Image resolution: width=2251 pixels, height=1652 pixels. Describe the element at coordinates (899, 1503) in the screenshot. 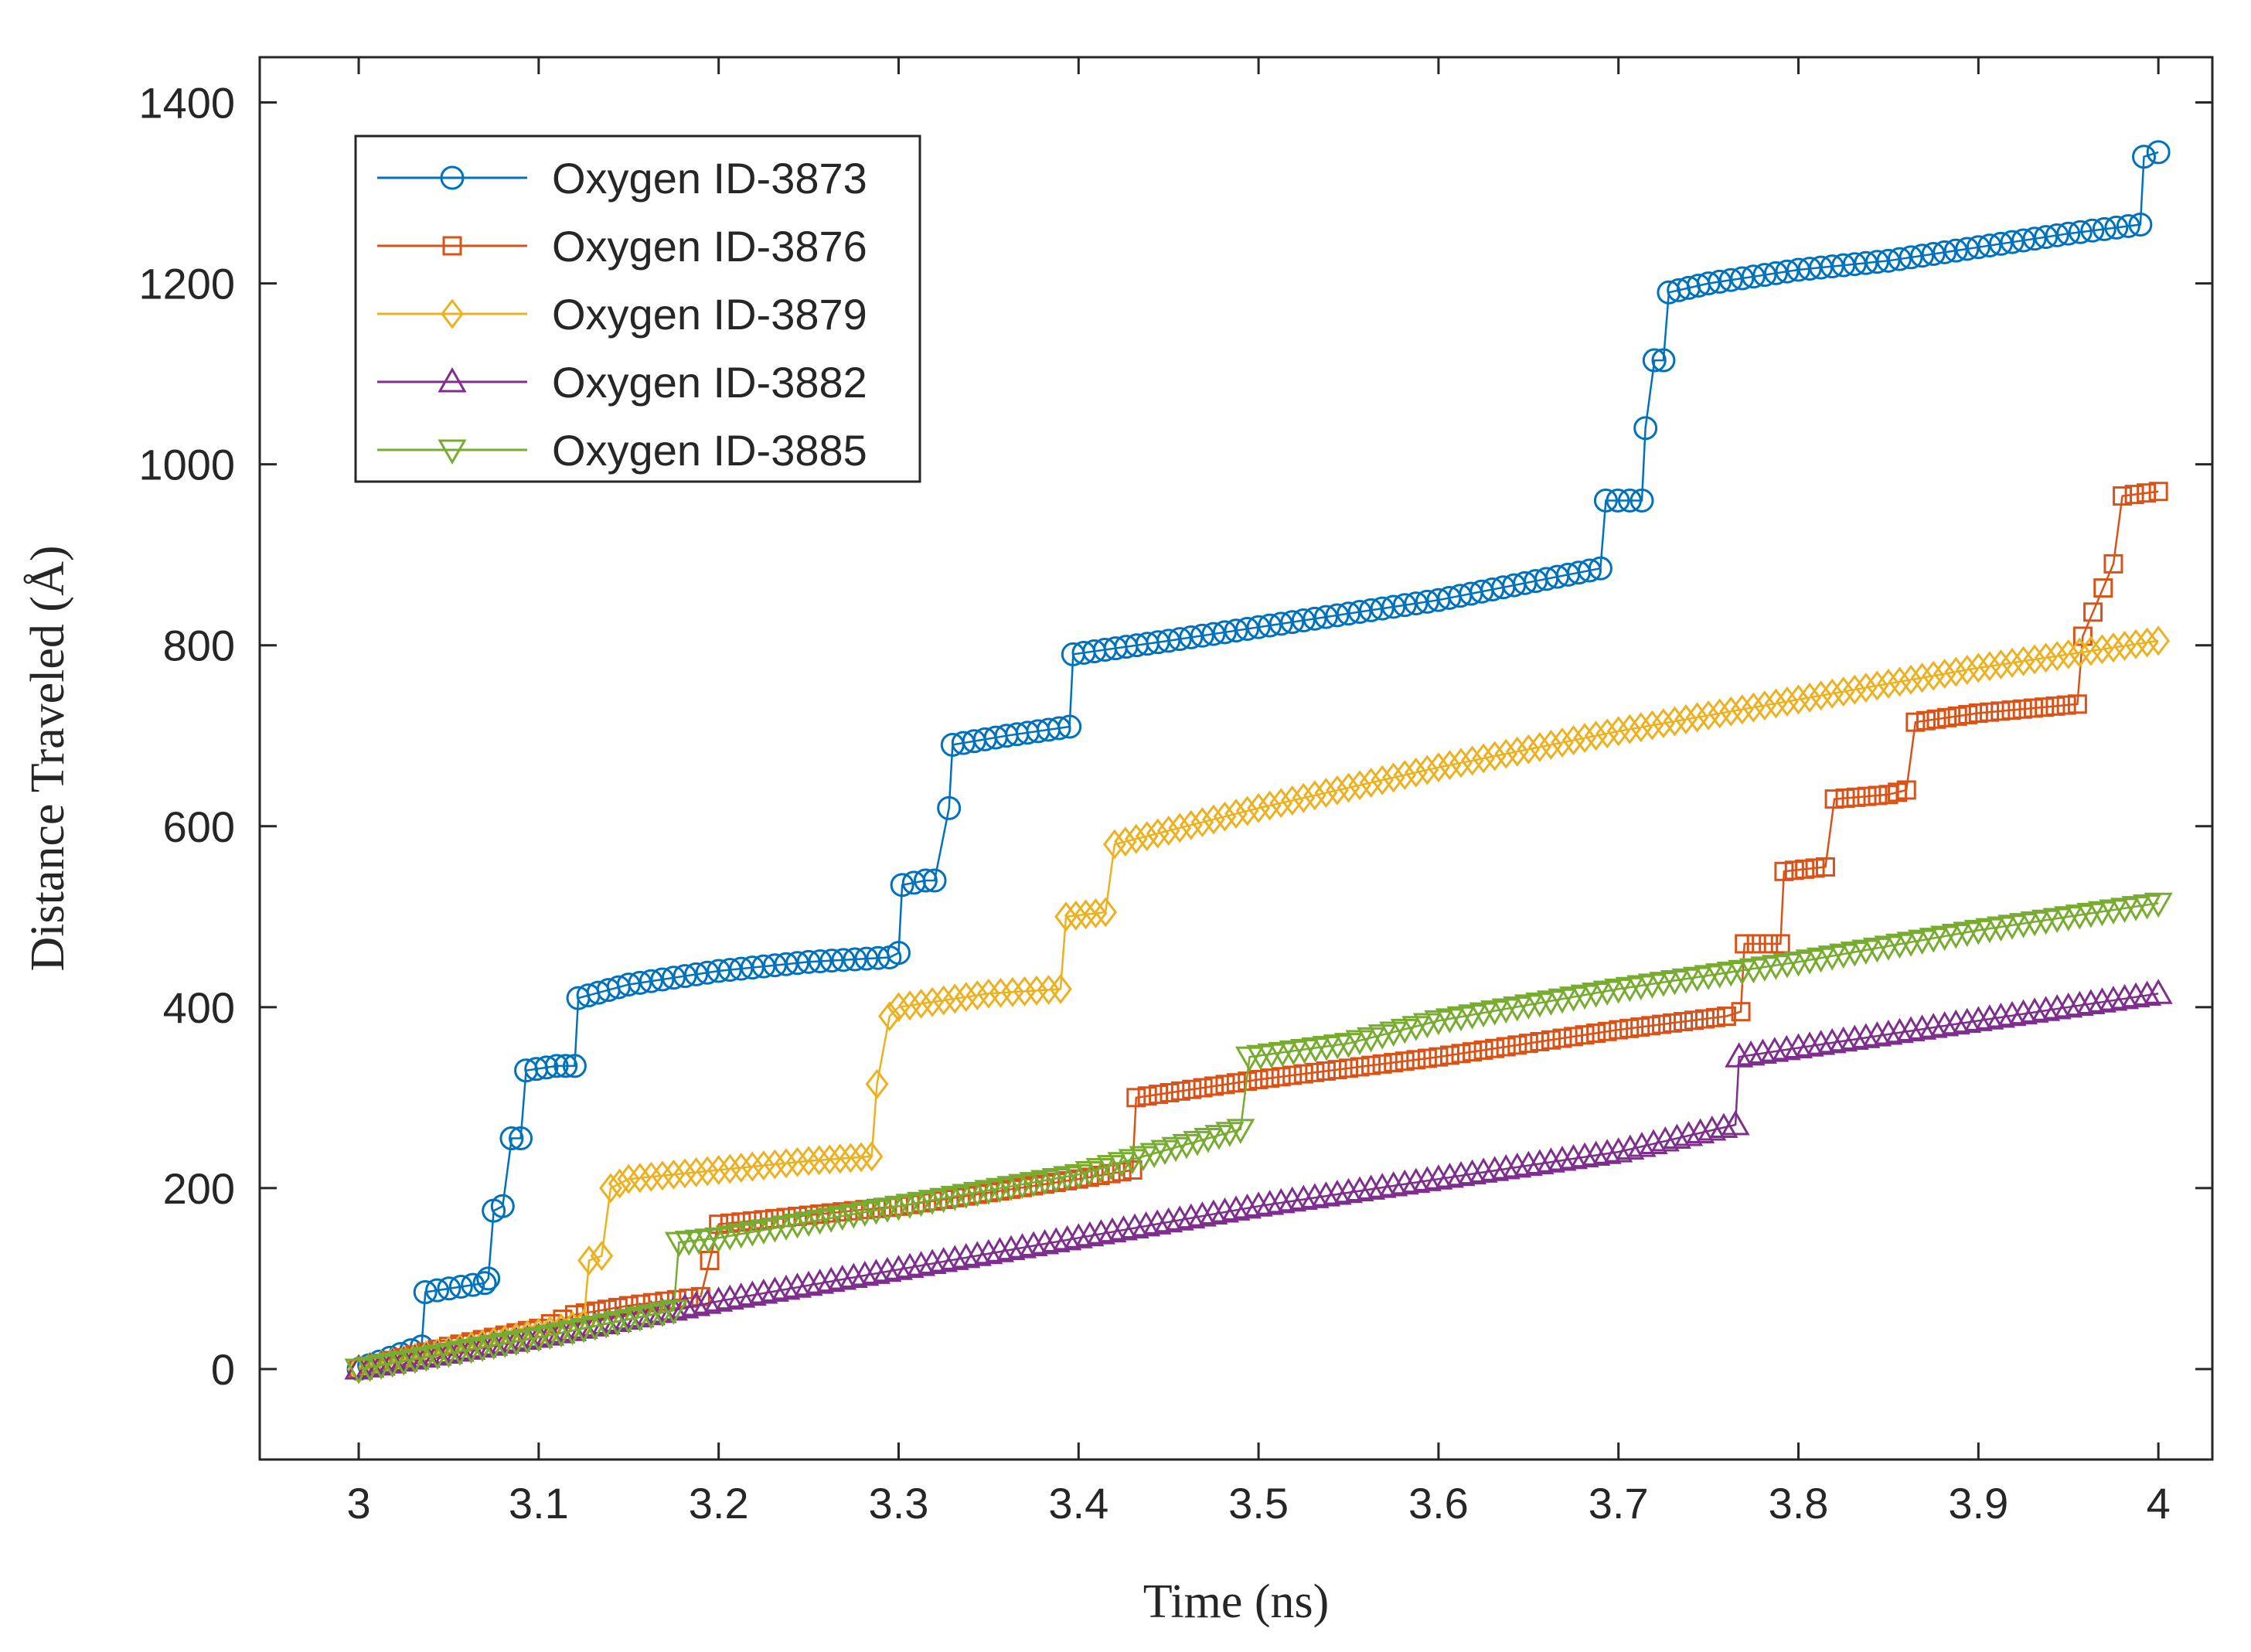

I see `x-tick-label: 3.3` at that location.